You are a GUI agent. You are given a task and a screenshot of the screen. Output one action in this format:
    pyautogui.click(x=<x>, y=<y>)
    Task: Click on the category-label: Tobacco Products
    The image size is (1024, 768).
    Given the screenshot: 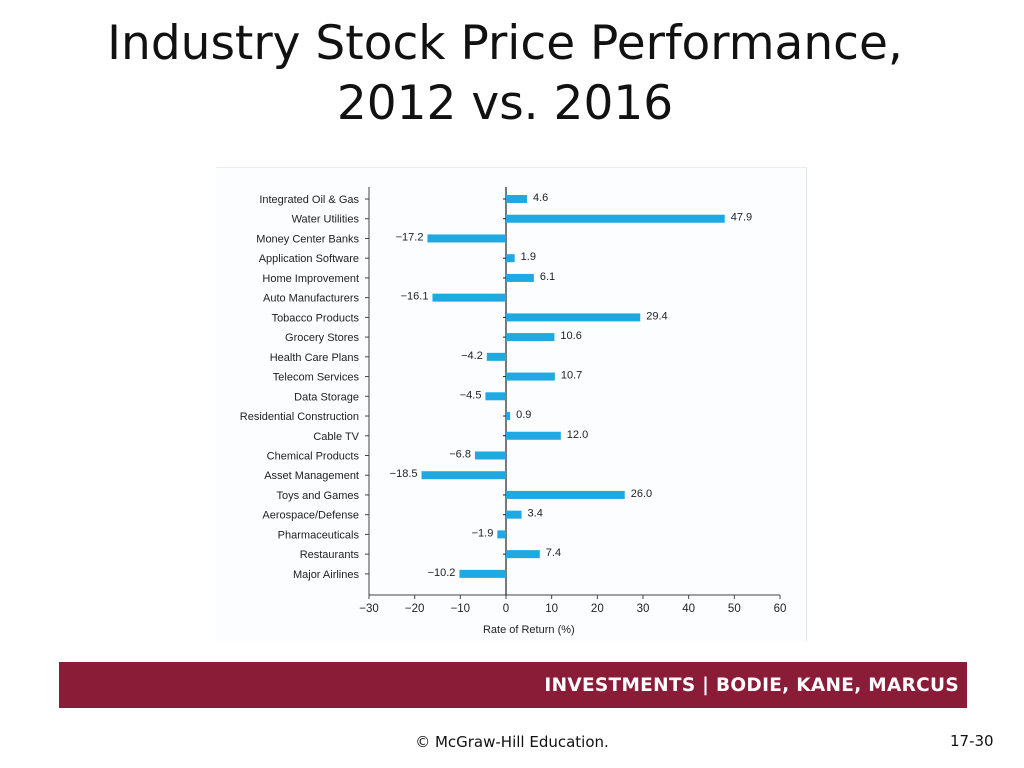 What is the action you would take?
    pyautogui.click(x=316, y=318)
    